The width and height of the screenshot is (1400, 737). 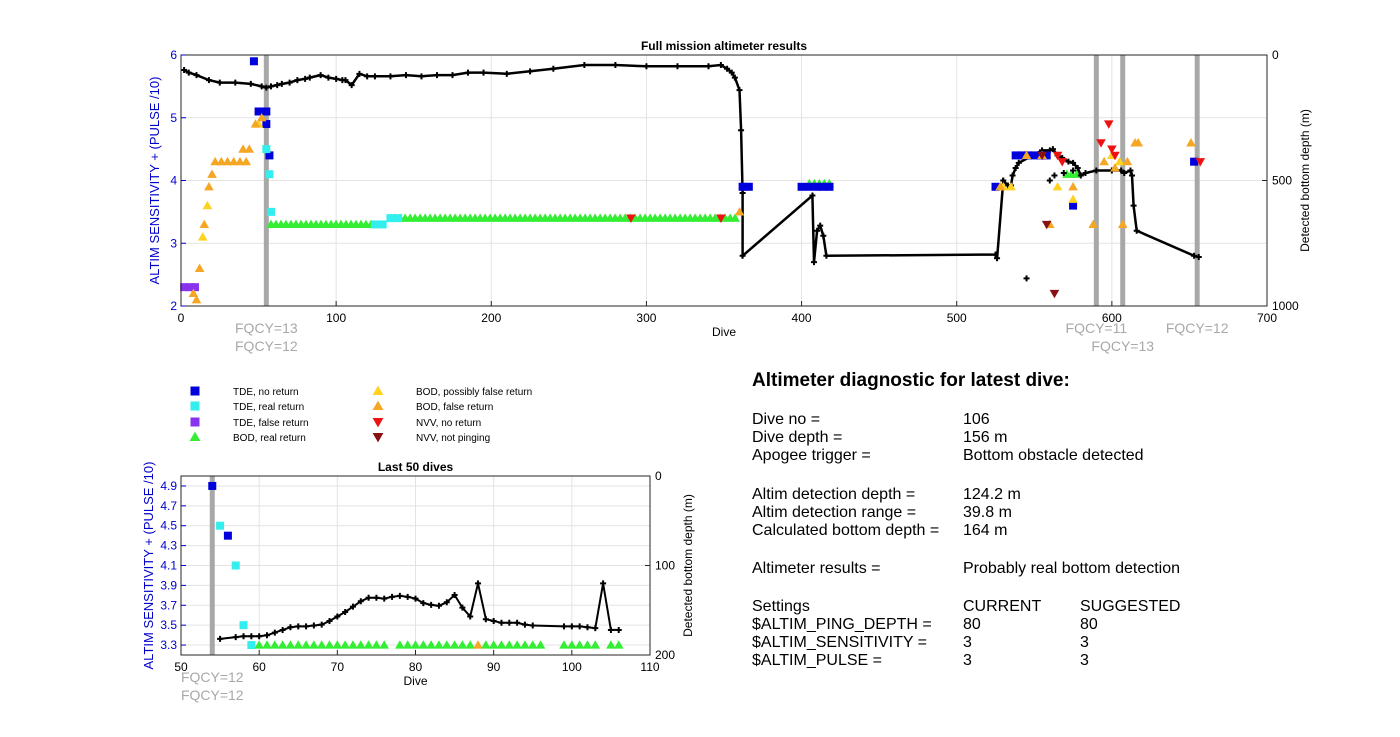 I want to click on y2-tick-label: 100, so click(x=665, y=566).